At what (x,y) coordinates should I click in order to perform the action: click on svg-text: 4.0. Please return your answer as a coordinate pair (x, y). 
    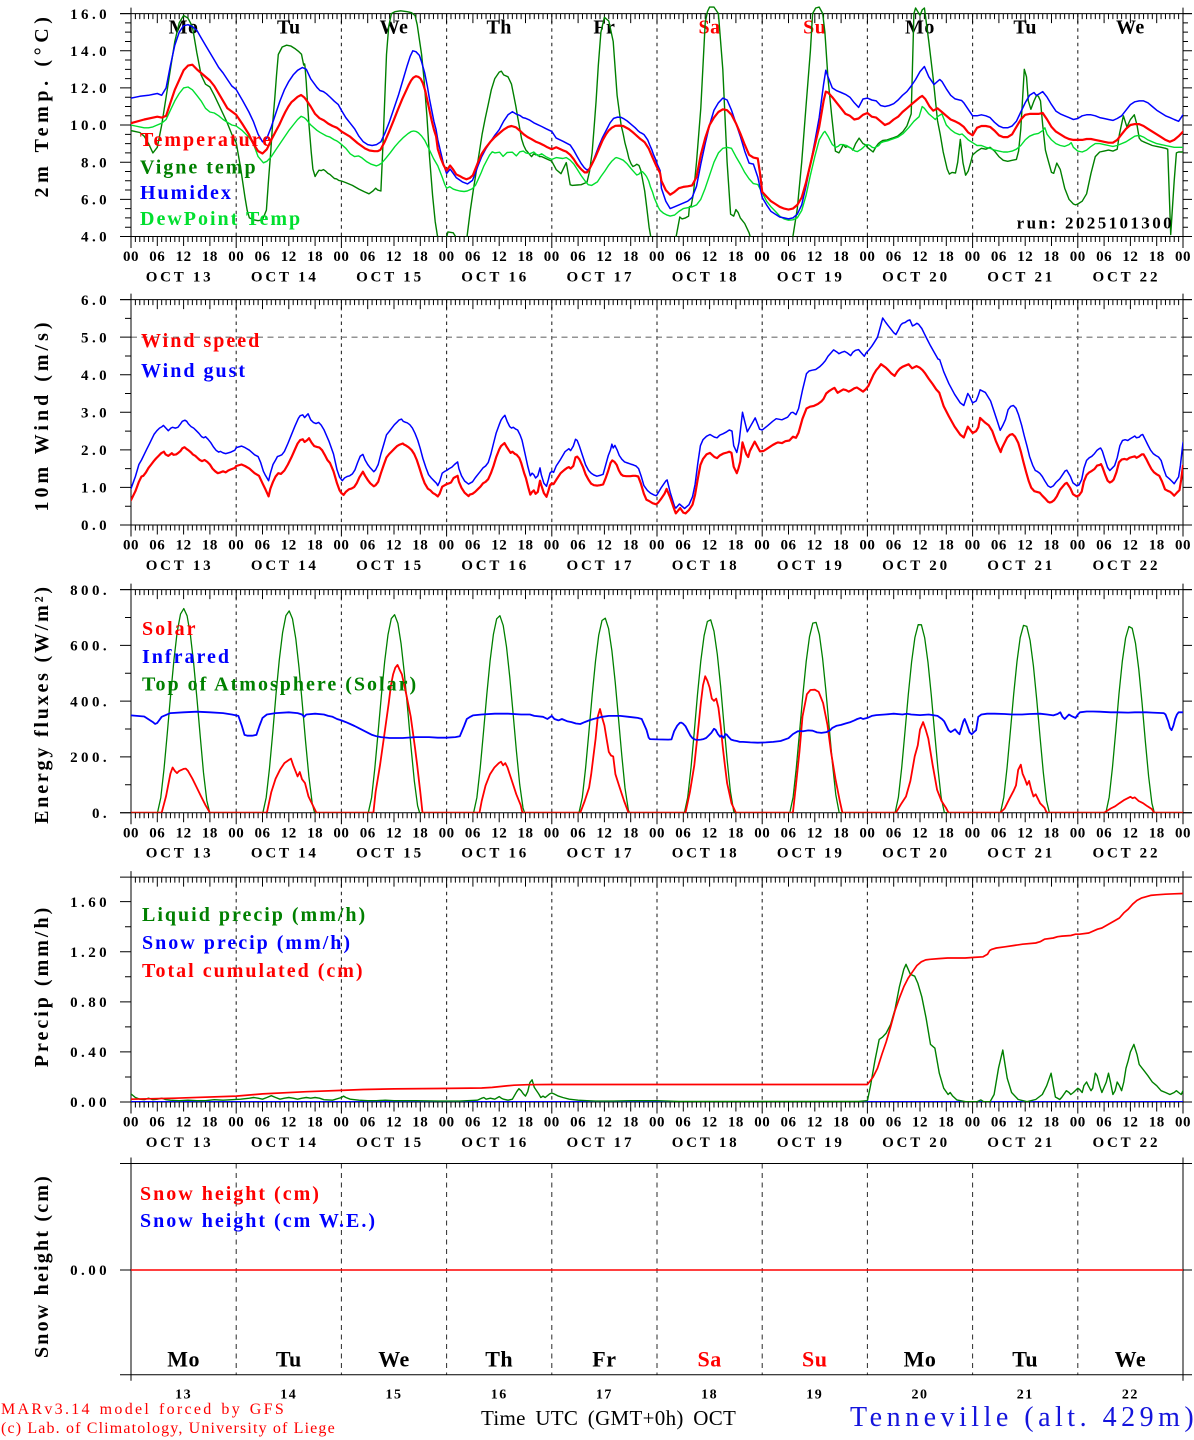
    Looking at the image, I should click on (95, 376).